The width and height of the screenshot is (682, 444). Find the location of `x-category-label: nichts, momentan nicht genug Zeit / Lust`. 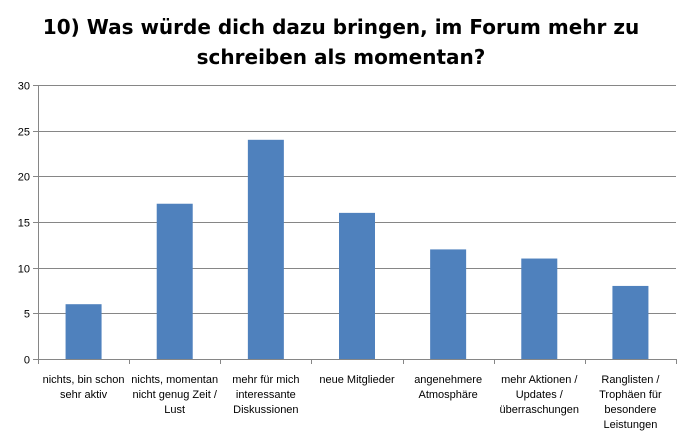

x-category-label: nichts, momentan nicht genug Zeit / Lust is located at coordinates (175, 395).